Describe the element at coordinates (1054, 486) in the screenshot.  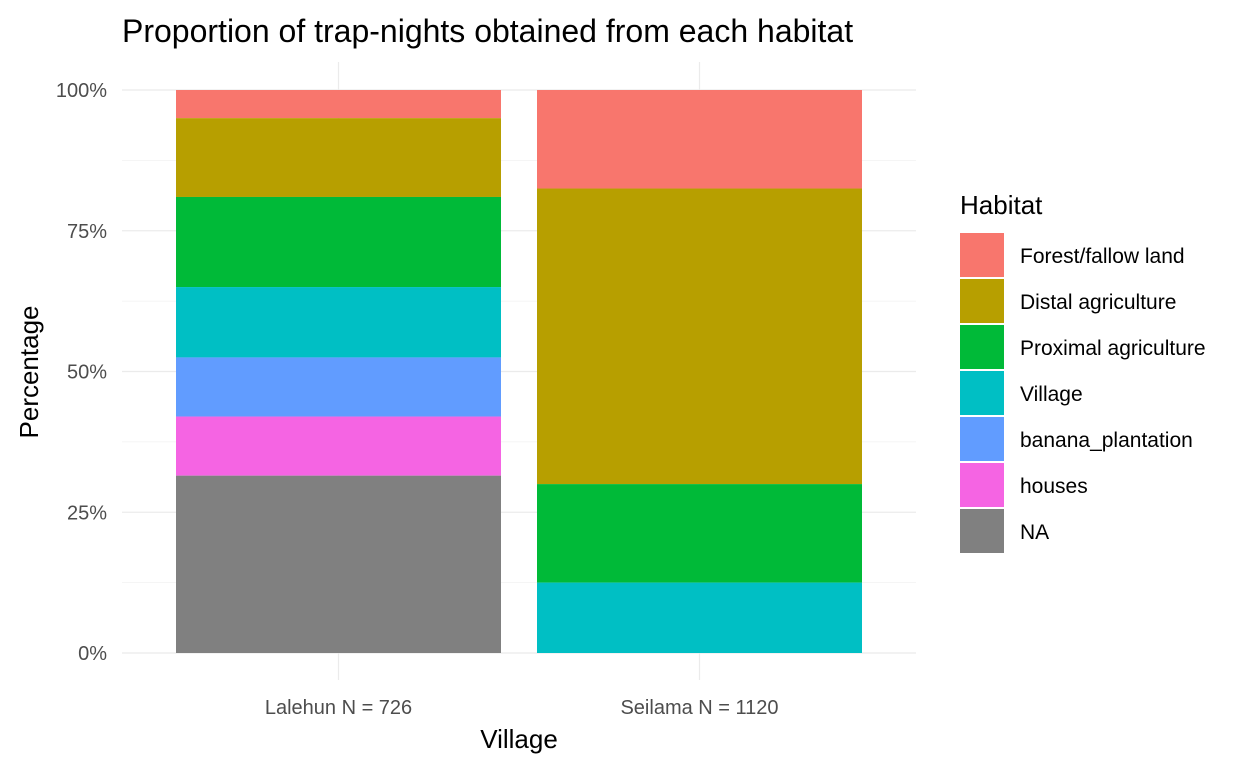
I see `legend-label: houses` at that location.